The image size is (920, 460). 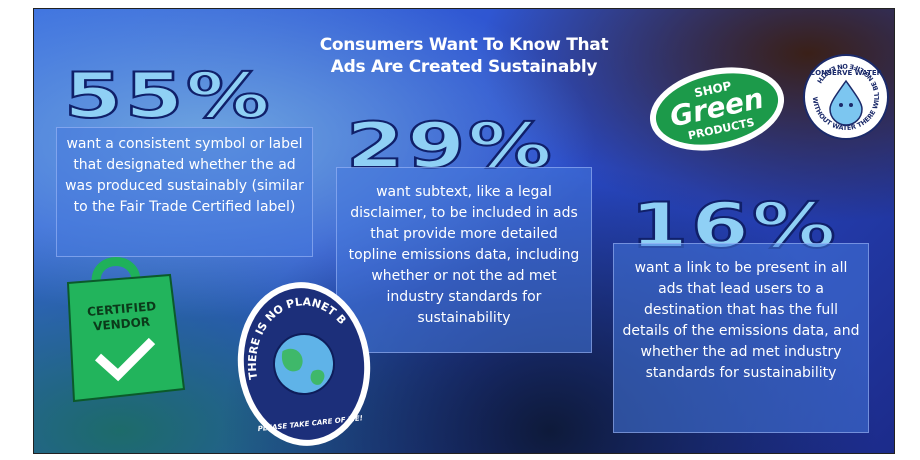 I want to click on sticker-text: PLEASE TAKE CARE OF ME!, so click(x=310, y=423).